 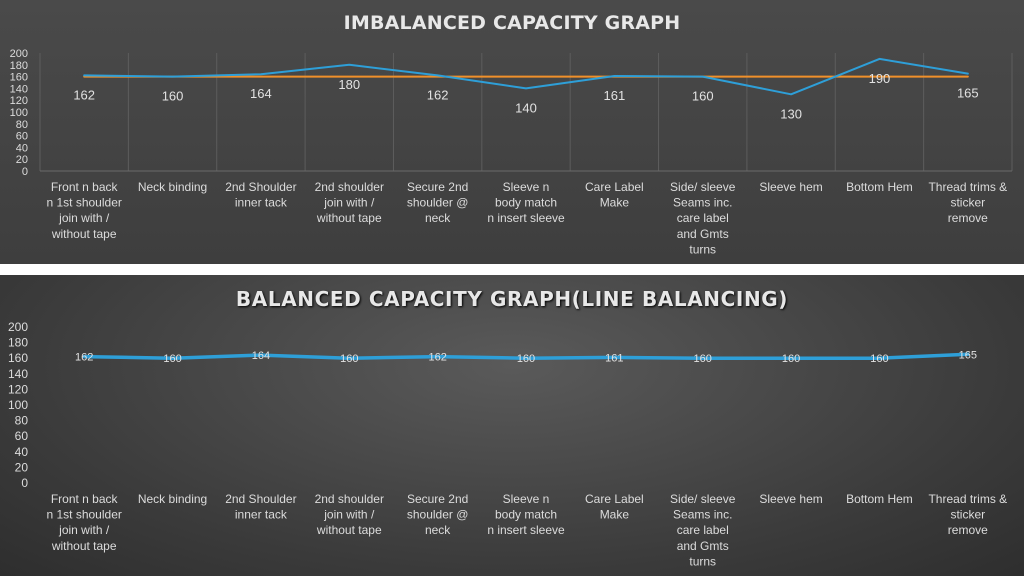 What do you see at coordinates (261, 356) in the screenshot?
I see `data-label: 164` at bounding box center [261, 356].